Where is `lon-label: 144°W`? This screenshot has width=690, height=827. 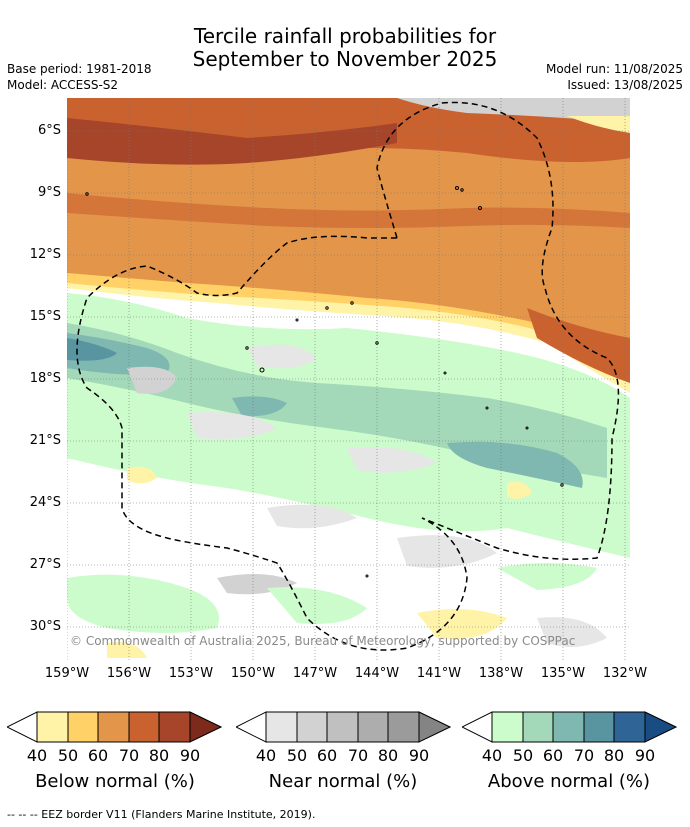 lon-label: 144°W is located at coordinates (377, 673).